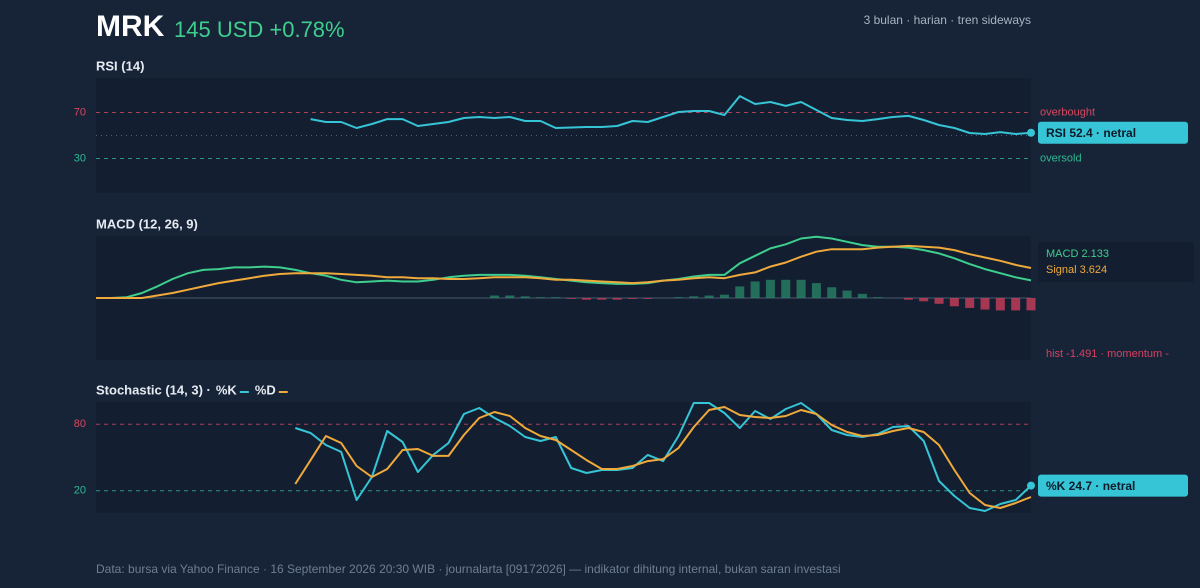 Image resolution: width=1200 pixels, height=588 pixels. What do you see at coordinates (227, 389) in the screenshot?
I see `legend-label: %K` at bounding box center [227, 389].